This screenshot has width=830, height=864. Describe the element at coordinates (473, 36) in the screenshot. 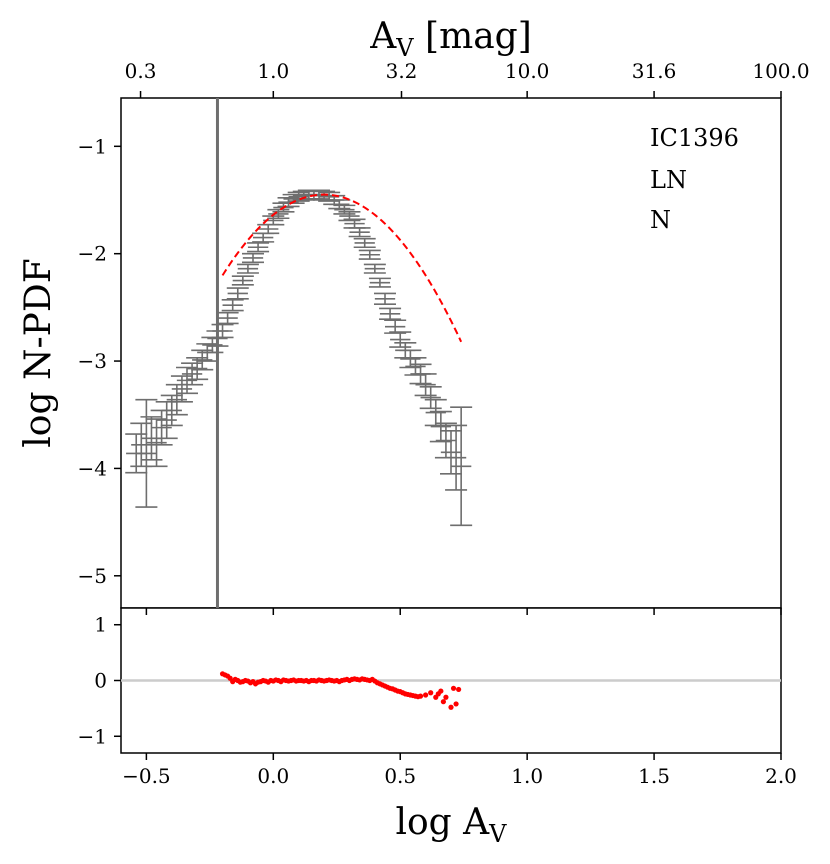

I see `top-axis-label-unit: [mag]` at that location.